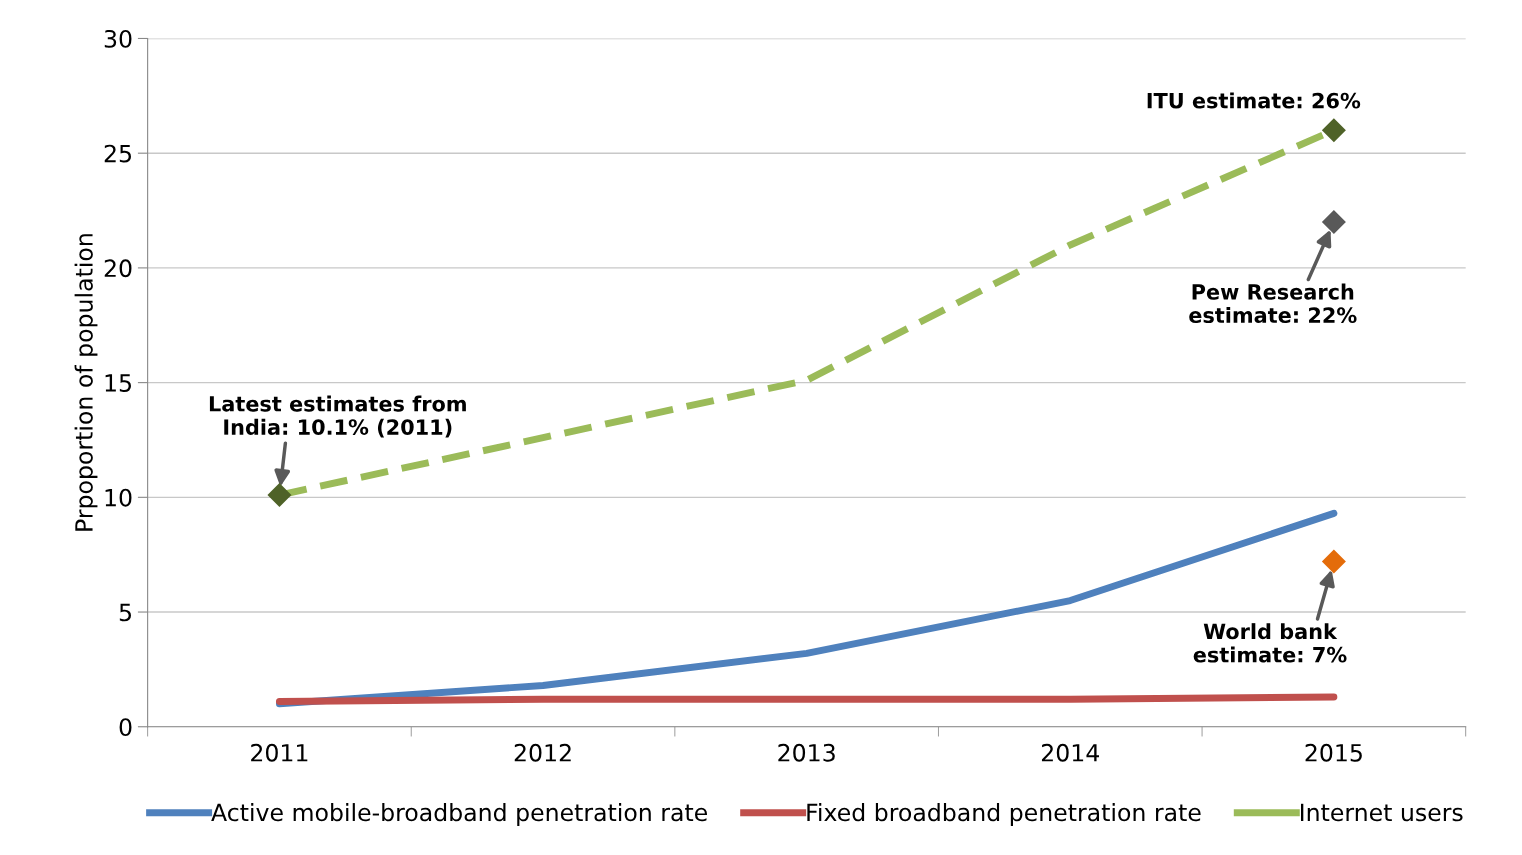 This screenshot has width=1522, height=855. I want to click on annotation: Latest estimates from India: 10.1% (2011), so click(337, 416).